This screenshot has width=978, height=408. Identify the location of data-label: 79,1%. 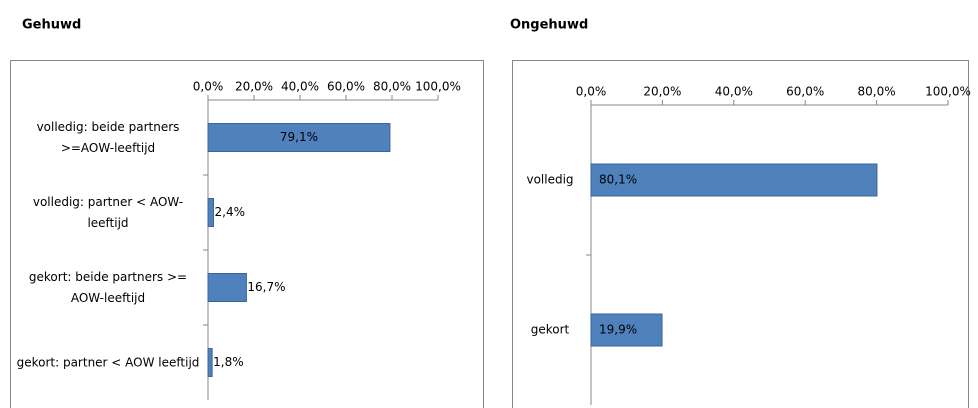
(299, 137).